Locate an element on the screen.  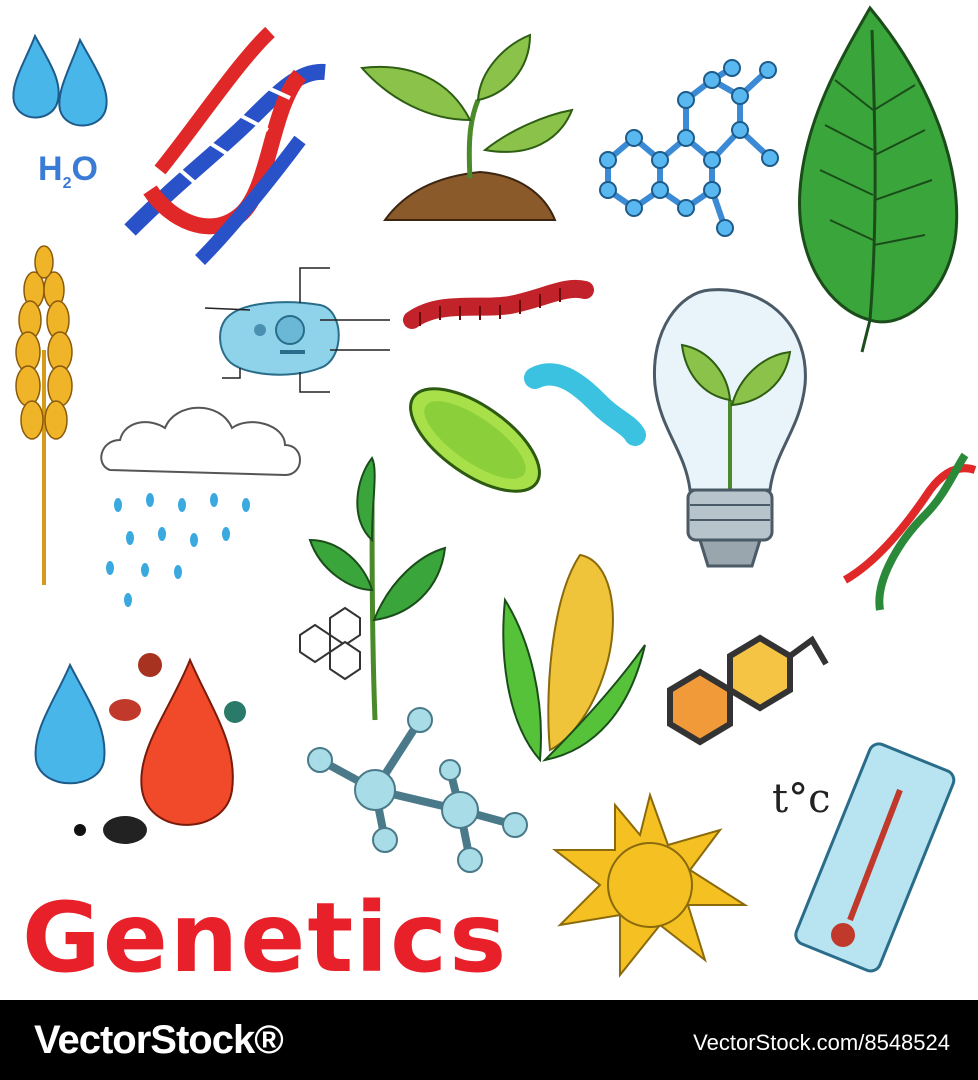
plant-icon is located at coordinates (373, 588).